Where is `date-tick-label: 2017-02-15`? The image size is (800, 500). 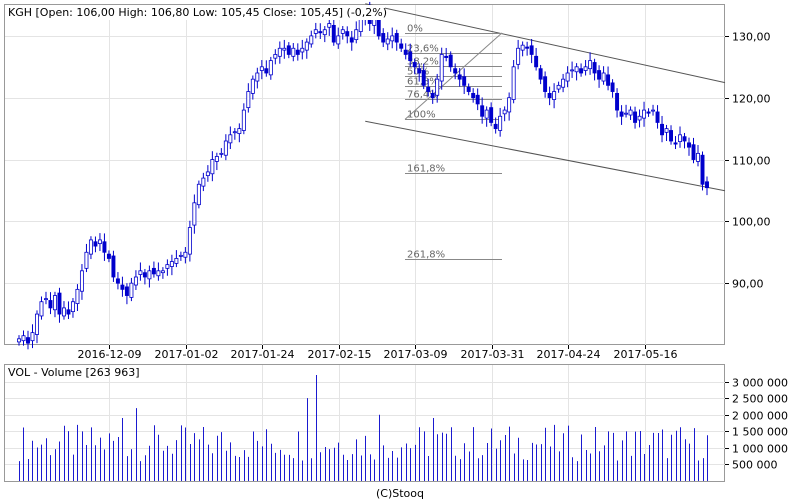 date-tick-label: 2017-02-15 is located at coordinates (340, 354).